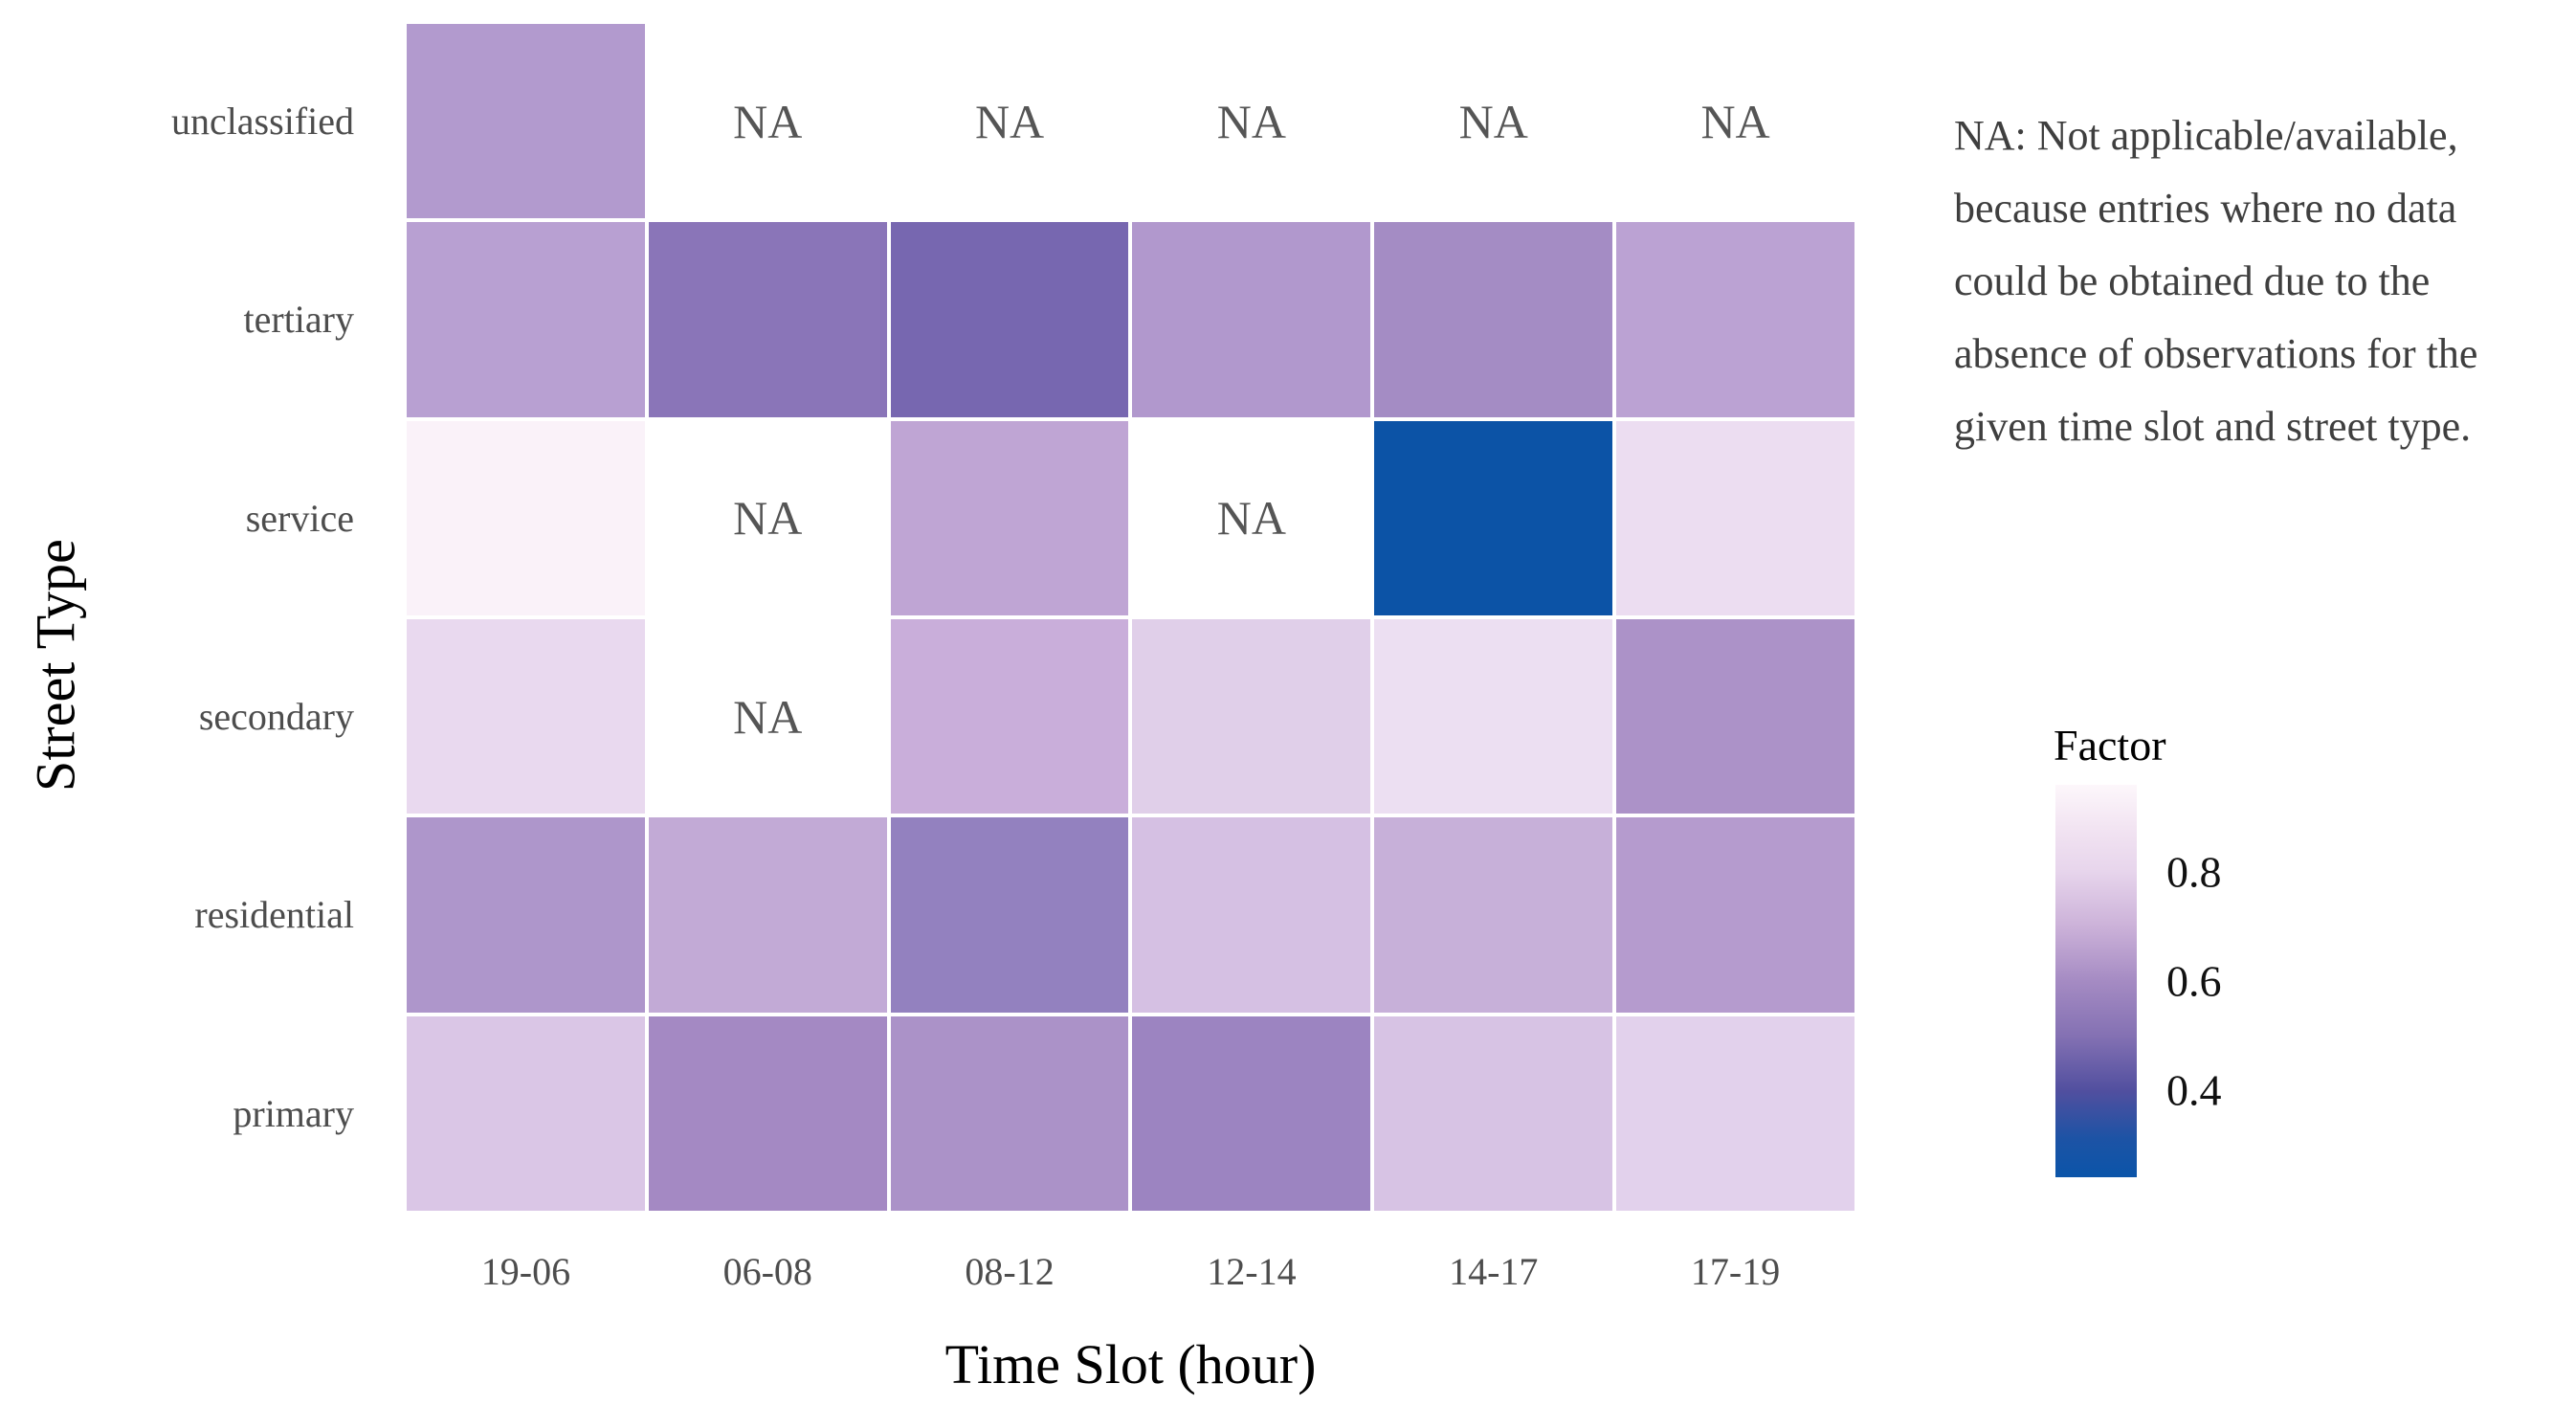 Image resolution: width=2576 pixels, height=1428 pixels. What do you see at coordinates (293, 1113) in the screenshot?
I see `row-label-primary: primary` at bounding box center [293, 1113].